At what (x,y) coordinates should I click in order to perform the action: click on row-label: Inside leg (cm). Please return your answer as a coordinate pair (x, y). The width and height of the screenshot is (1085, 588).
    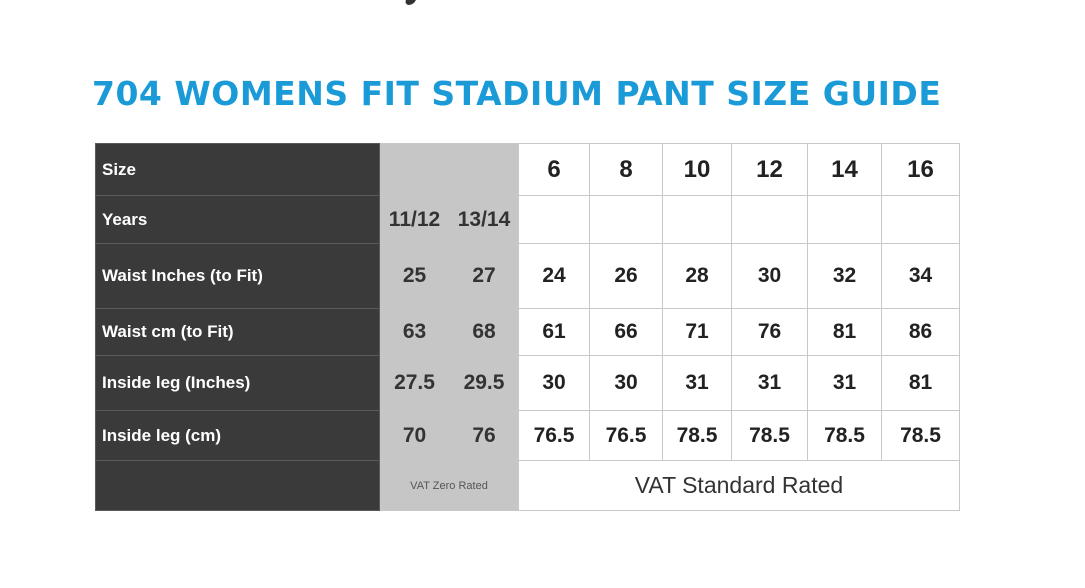
    Looking at the image, I should click on (237, 435).